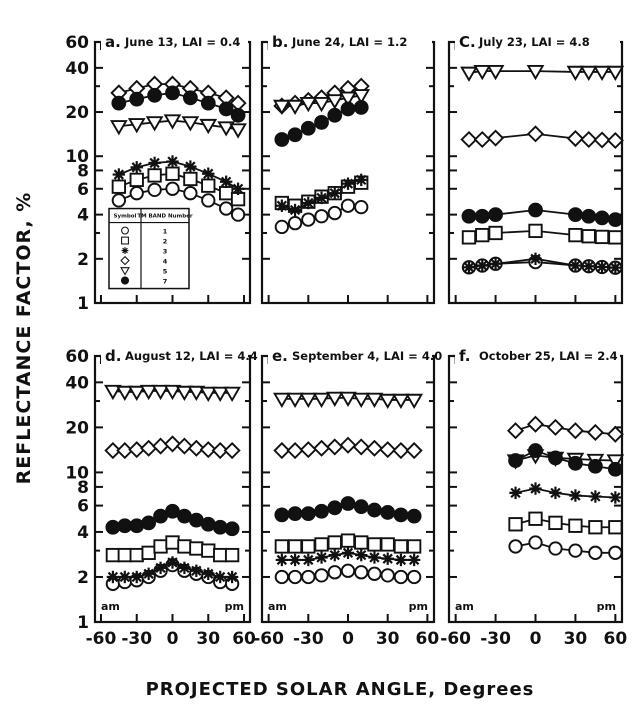 The width and height of the screenshot is (634, 709). What do you see at coordinates (83, 533) in the screenshot?
I see `y-tick-label: 4` at bounding box center [83, 533].